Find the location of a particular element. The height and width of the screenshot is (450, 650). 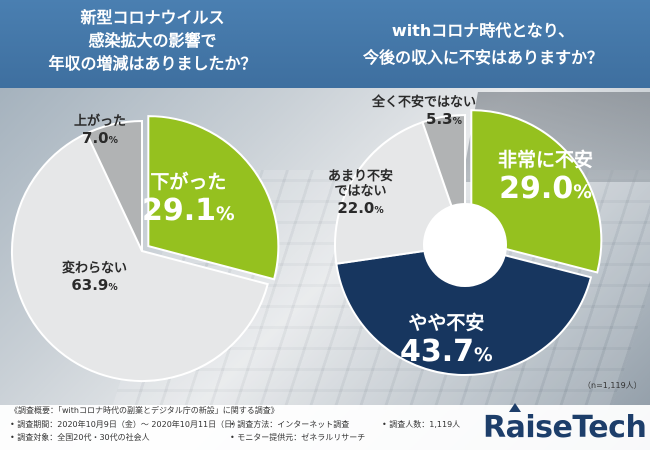

label-not-anxious-value: 5.3% is located at coordinates (424, 118).